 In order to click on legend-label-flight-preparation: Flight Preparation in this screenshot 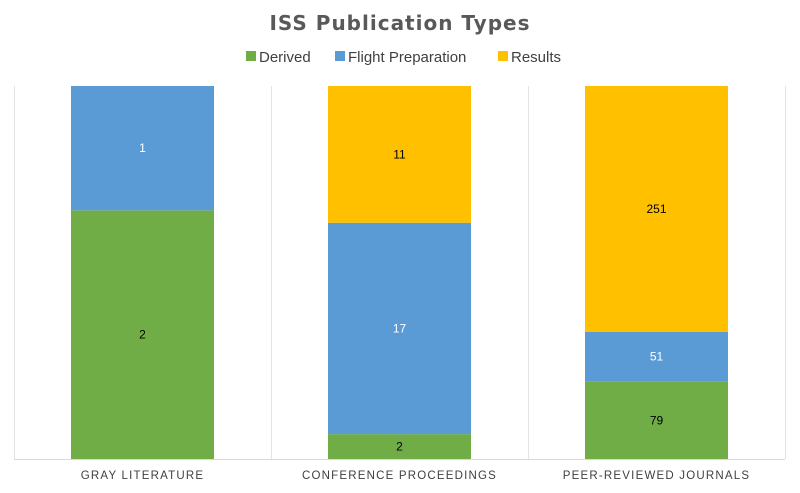, I will do `click(407, 57)`.